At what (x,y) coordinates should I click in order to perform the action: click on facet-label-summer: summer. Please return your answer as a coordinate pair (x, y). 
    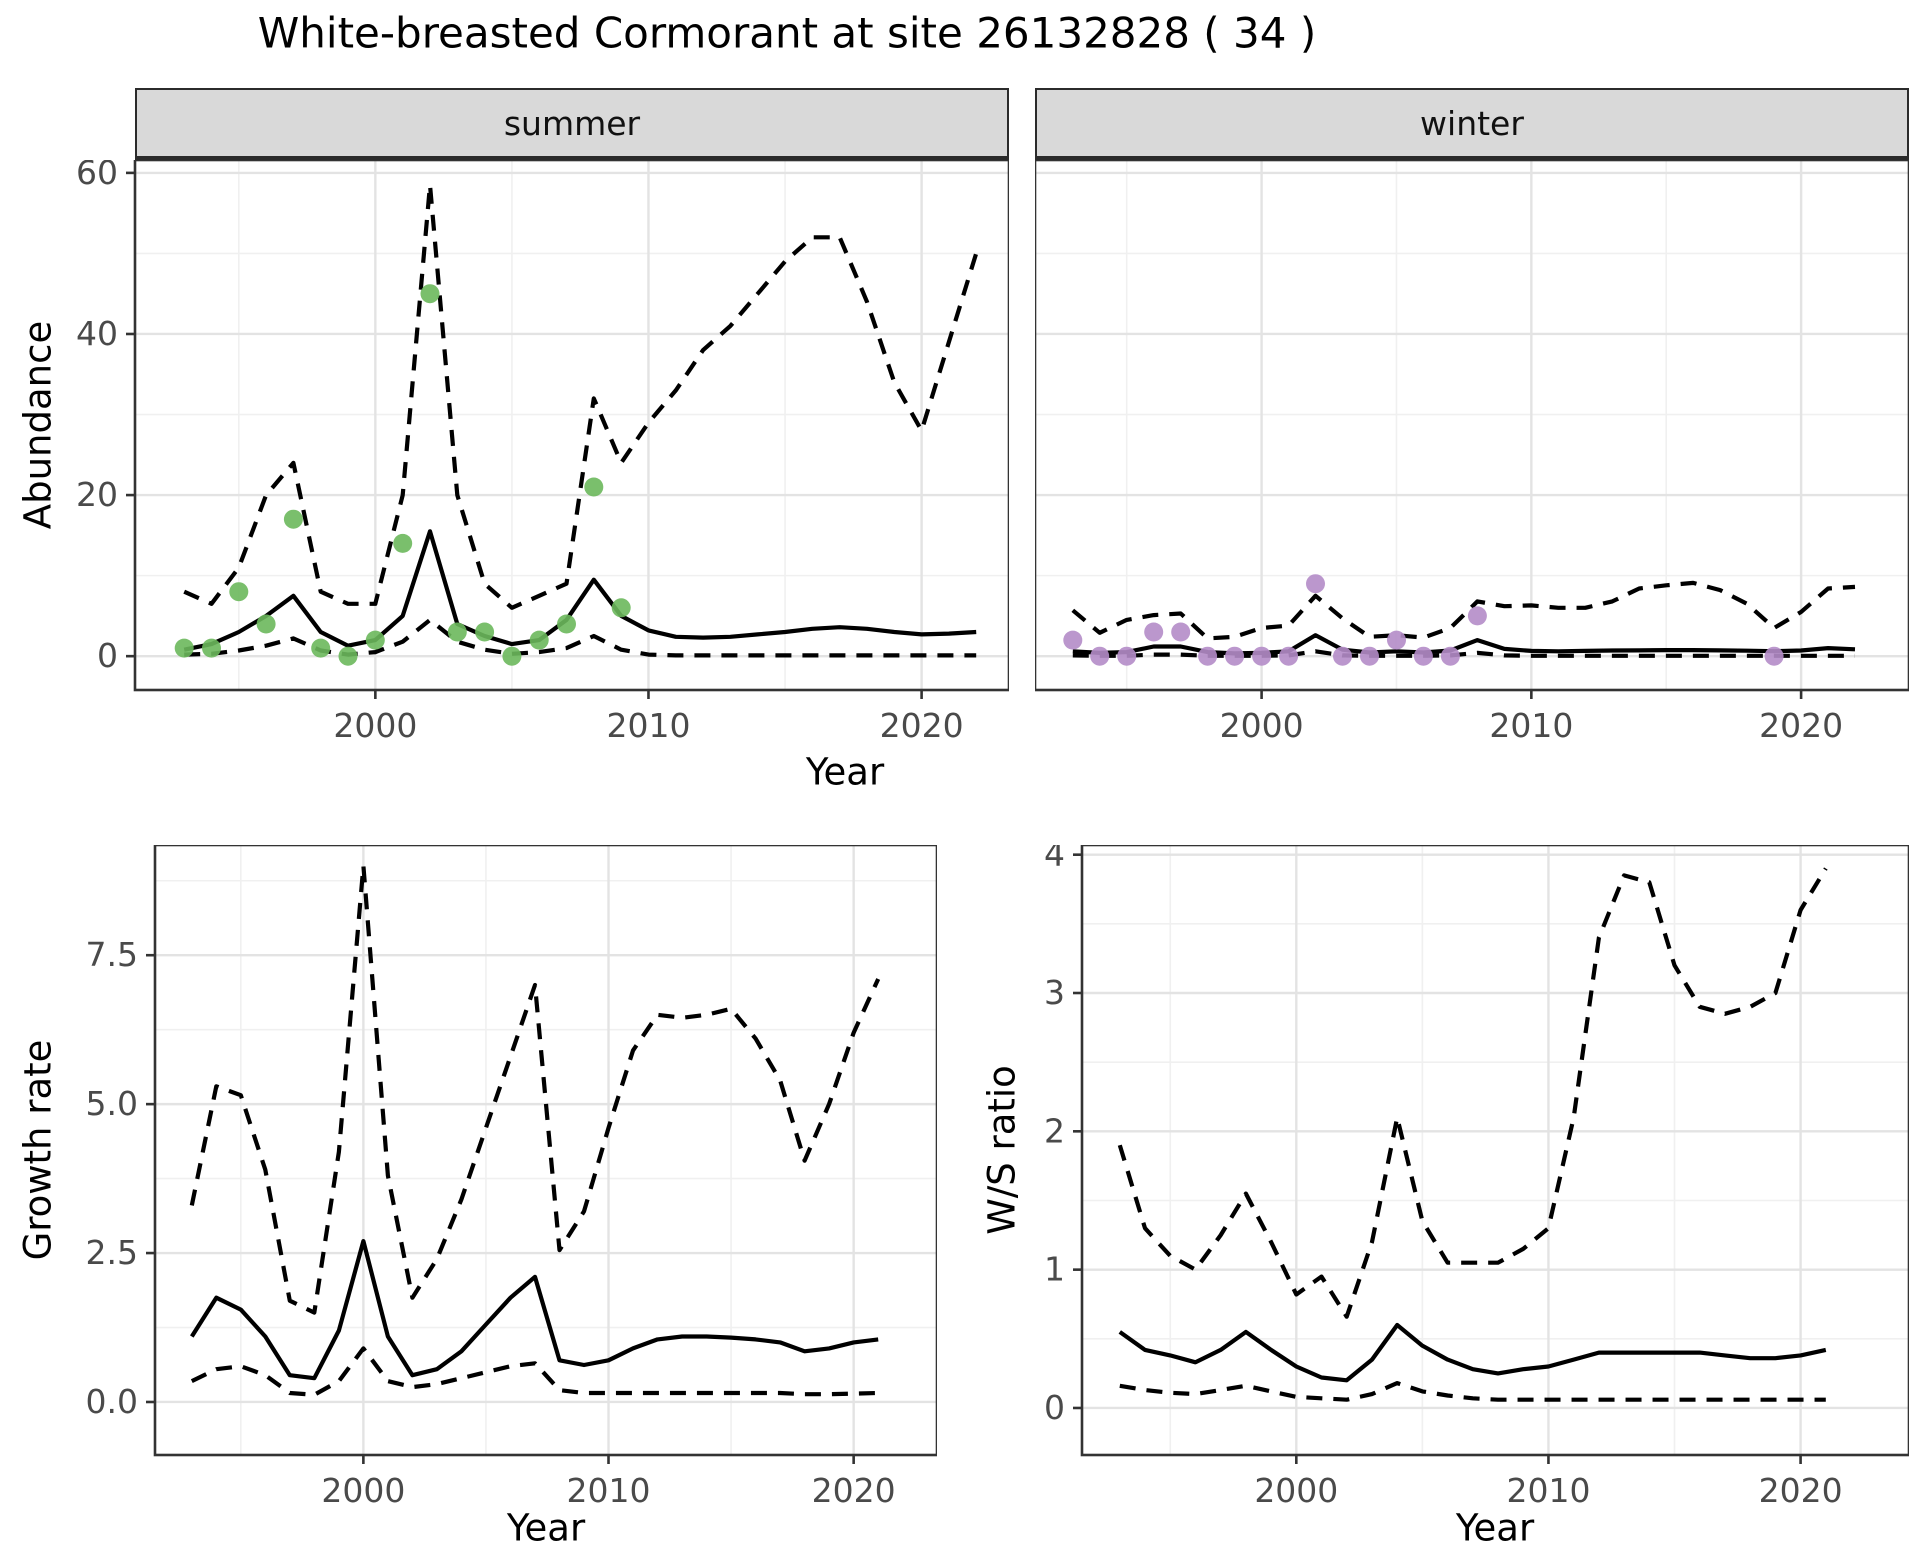
    Looking at the image, I should click on (572, 123).